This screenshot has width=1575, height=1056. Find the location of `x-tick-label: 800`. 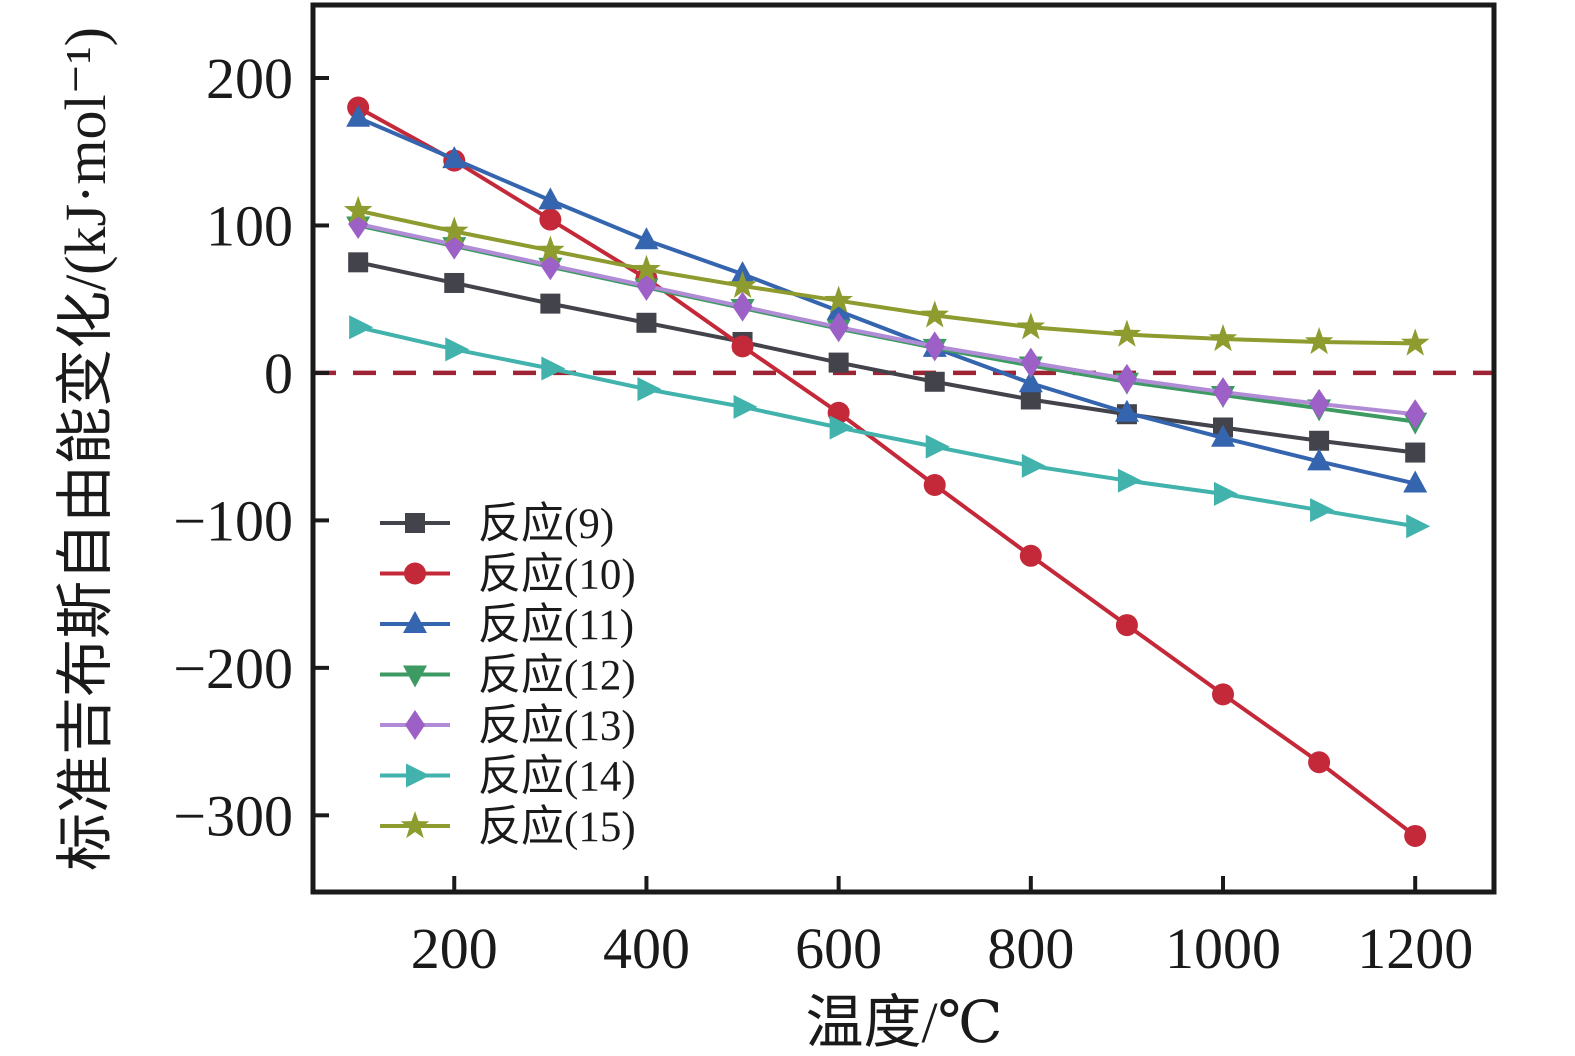

x-tick-label: 800 is located at coordinates (1030, 948).